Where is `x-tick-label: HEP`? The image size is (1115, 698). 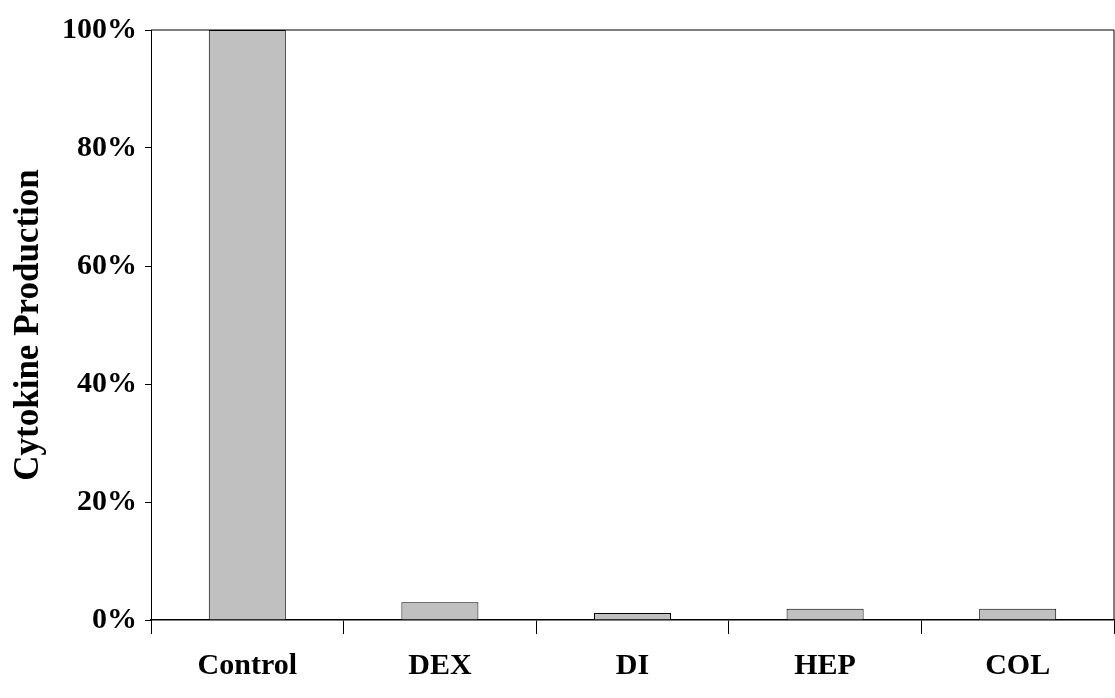 x-tick-label: HEP is located at coordinates (825, 663).